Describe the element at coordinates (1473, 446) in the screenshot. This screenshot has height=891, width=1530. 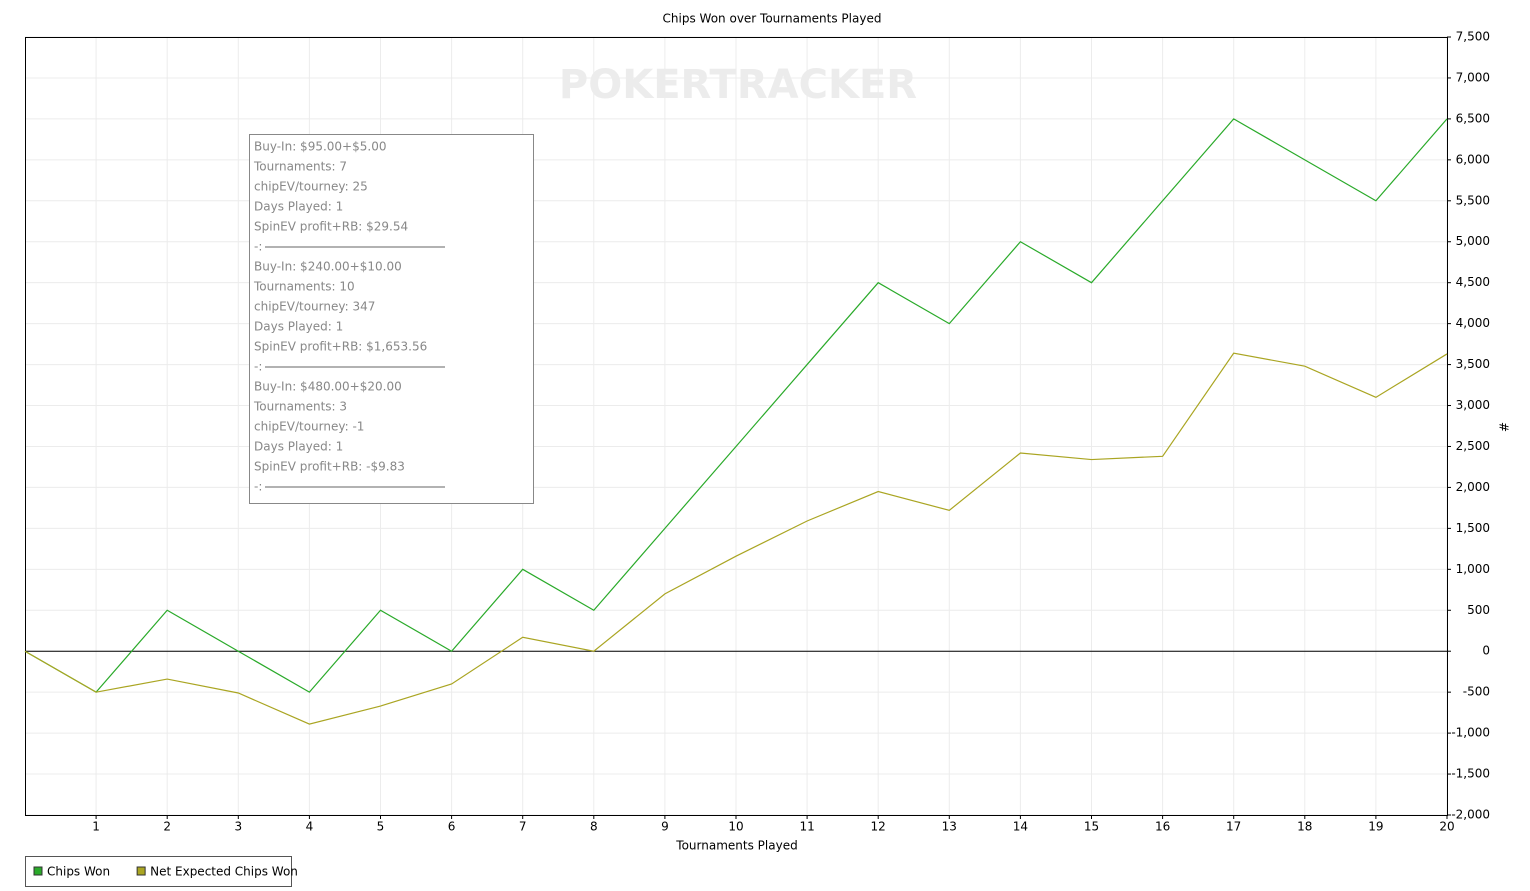
I see `y-tick-label: 2,500` at that location.